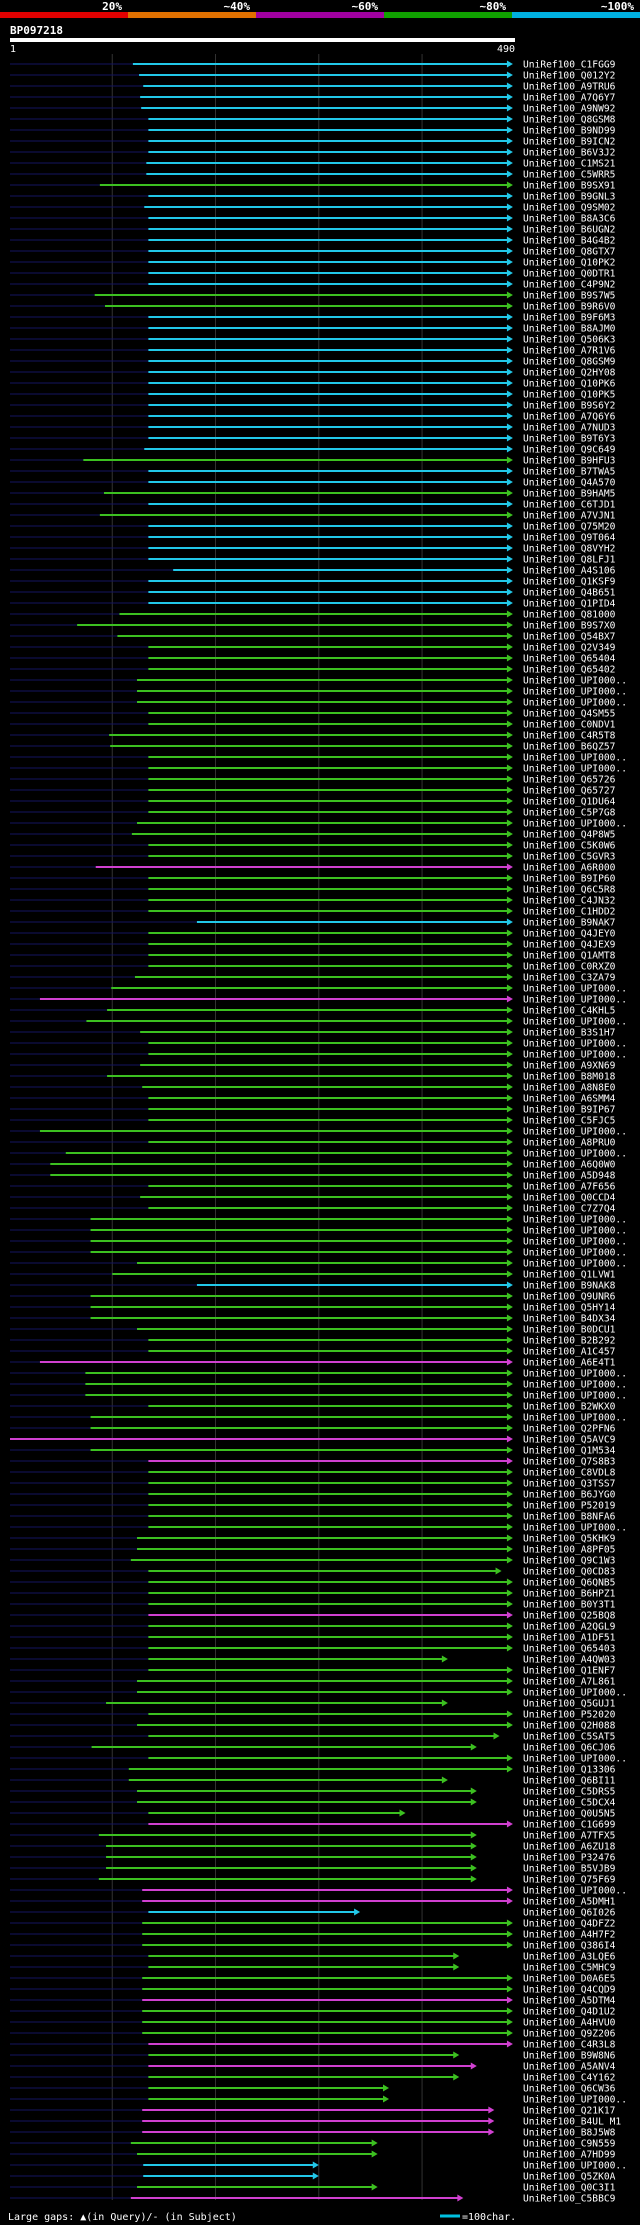 This screenshot has width=640, height=2225. Describe the element at coordinates (569, 120) in the screenshot. I see `hit-label: UniRef100_Q8GSM8` at that location.